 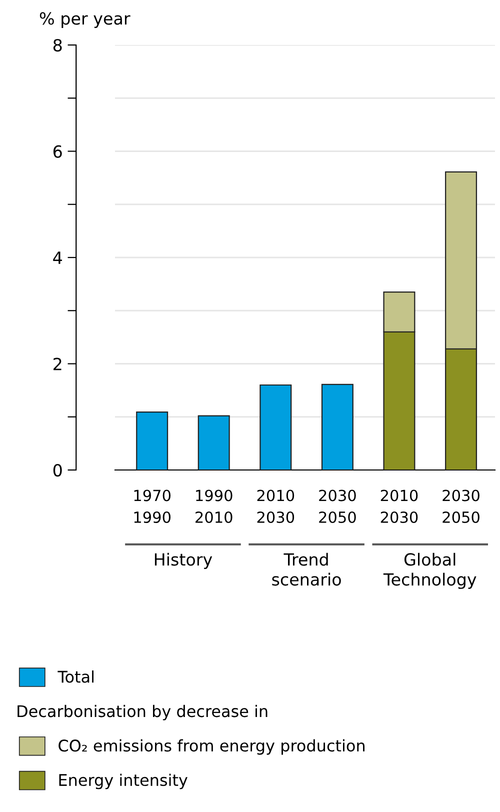 I want to click on y-tick-label: 4, so click(x=57, y=258).